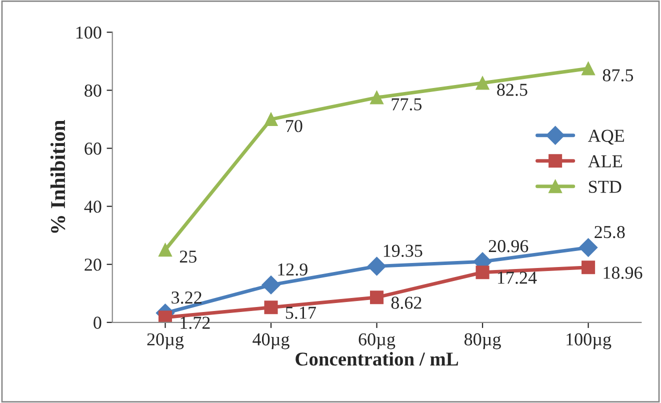  I want to click on data-label: 25.8, so click(609, 232).